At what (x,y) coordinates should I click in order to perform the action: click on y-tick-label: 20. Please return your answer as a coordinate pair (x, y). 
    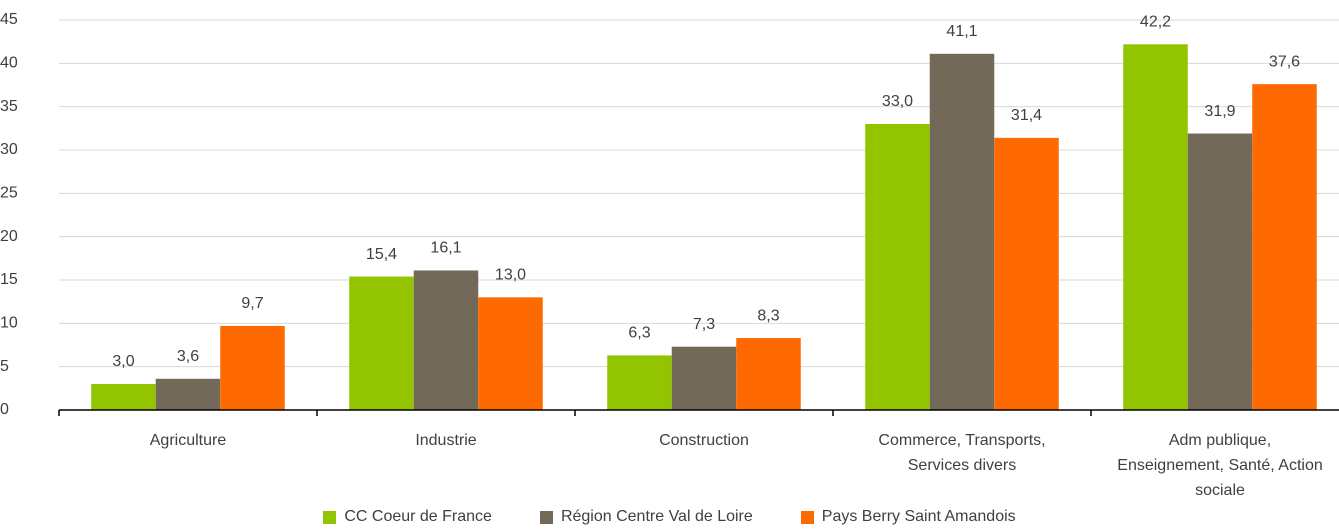
    Looking at the image, I should click on (9, 236).